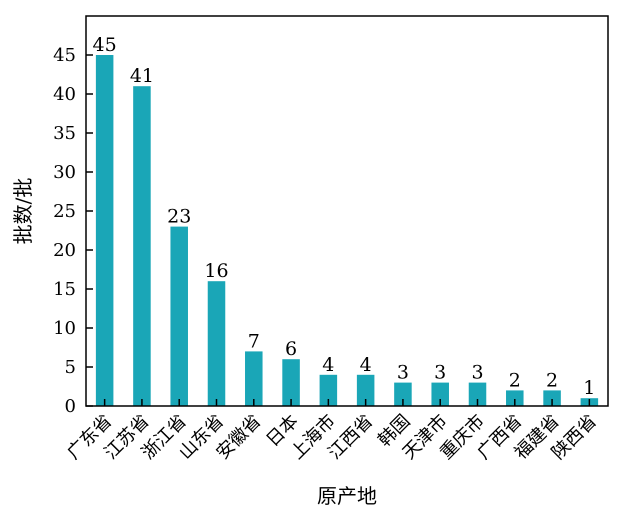  What do you see at coordinates (64, 133) in the screenshot?
I see `y-tick-label: 35` at bounding box center [64, 133].